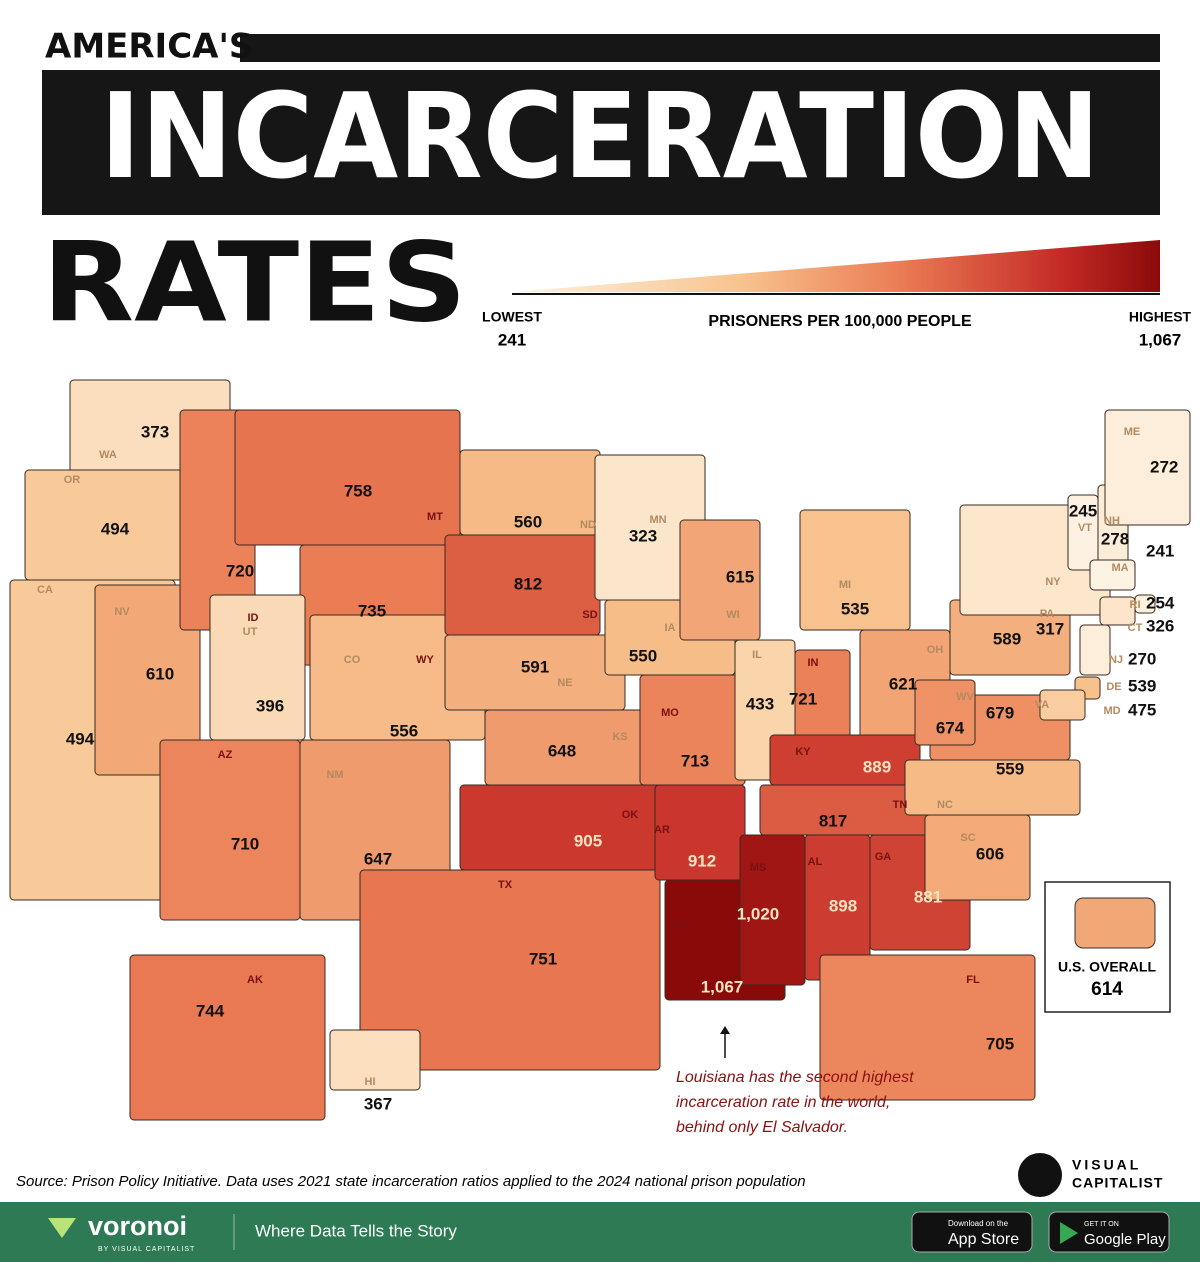  What do you see at coordinates (378, 1103) in the screenshot?
I see `state-value: 367` at bounding box center [378, 1103].